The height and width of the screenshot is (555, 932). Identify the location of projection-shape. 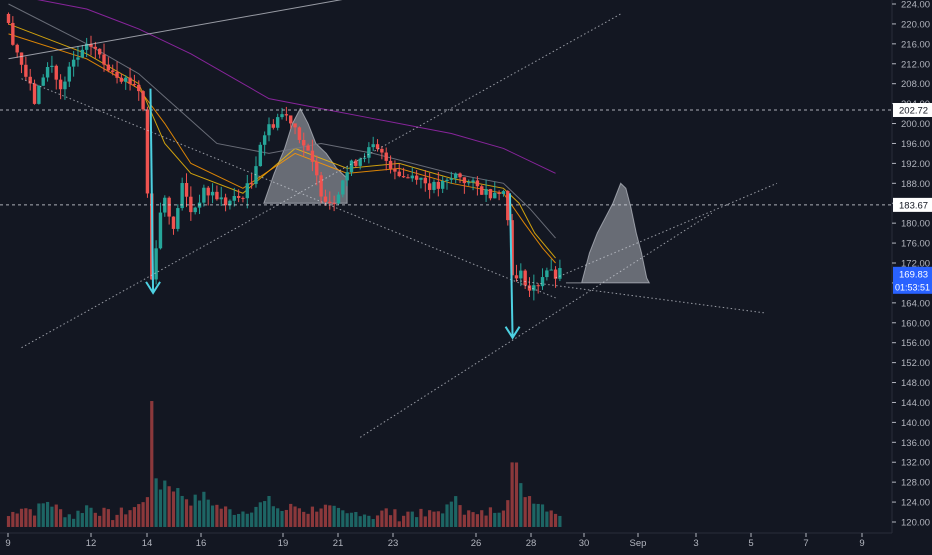
(608, 233).